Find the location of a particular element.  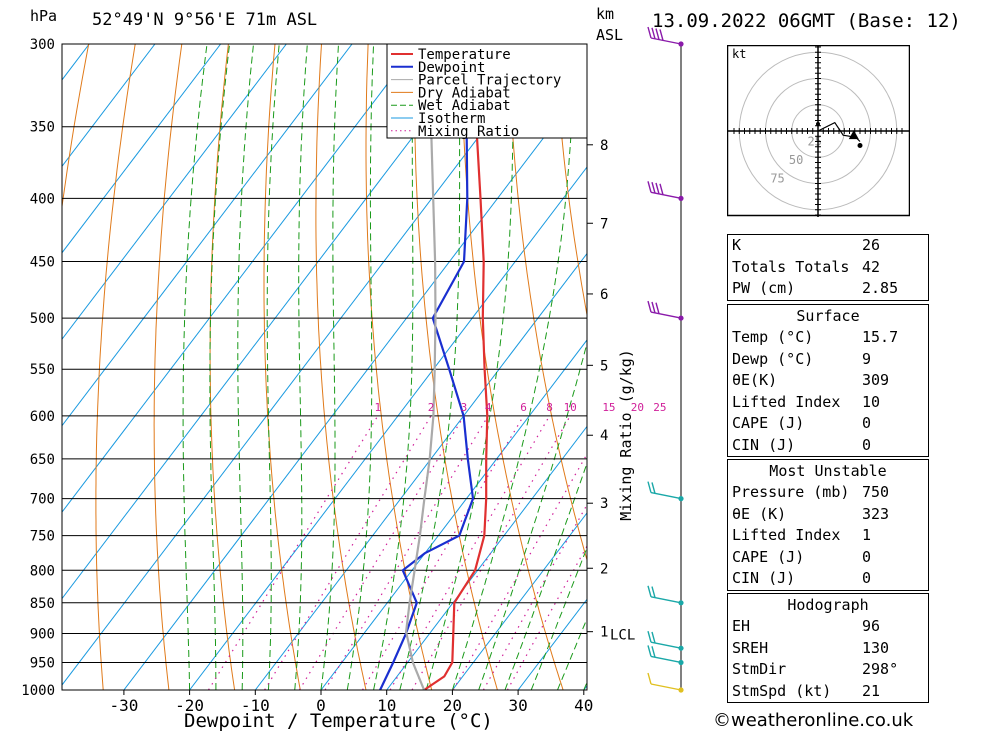

temperature-series-line is located at coordinates (456, 367).